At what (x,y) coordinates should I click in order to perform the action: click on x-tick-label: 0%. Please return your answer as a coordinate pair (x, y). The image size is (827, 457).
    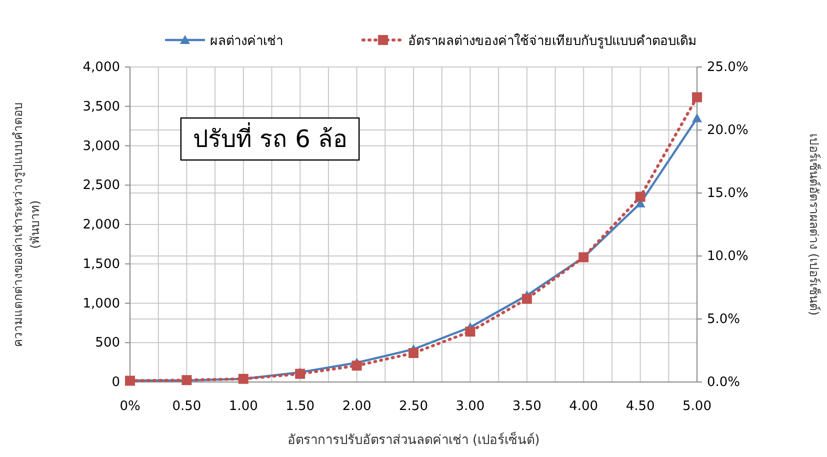
    Looking at the image, I should click on (130, 406).